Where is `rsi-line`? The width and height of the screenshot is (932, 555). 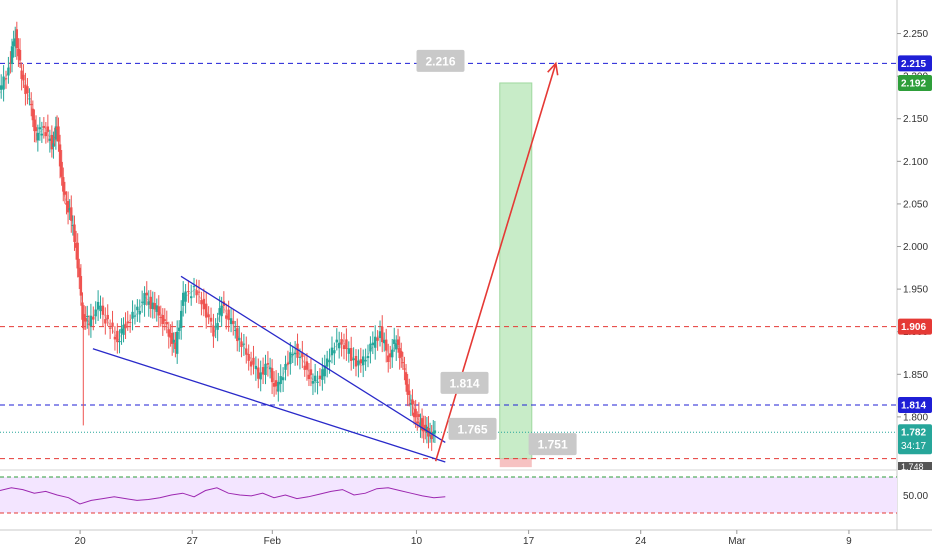
rsi-line is located at coordinates (223, 496).